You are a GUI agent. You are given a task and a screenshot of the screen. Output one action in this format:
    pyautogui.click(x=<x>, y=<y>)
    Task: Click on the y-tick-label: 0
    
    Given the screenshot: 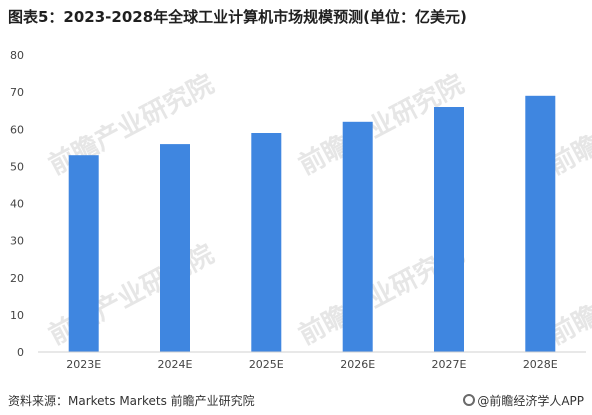 What is the action you would take?
    pyautogui.click(x=20, y=352)
    